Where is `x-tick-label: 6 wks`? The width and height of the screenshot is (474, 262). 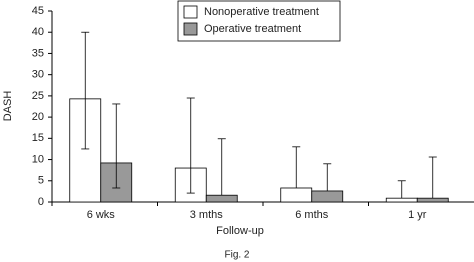 x-tick-label: 6 wks is located at coordinates (101, 215).